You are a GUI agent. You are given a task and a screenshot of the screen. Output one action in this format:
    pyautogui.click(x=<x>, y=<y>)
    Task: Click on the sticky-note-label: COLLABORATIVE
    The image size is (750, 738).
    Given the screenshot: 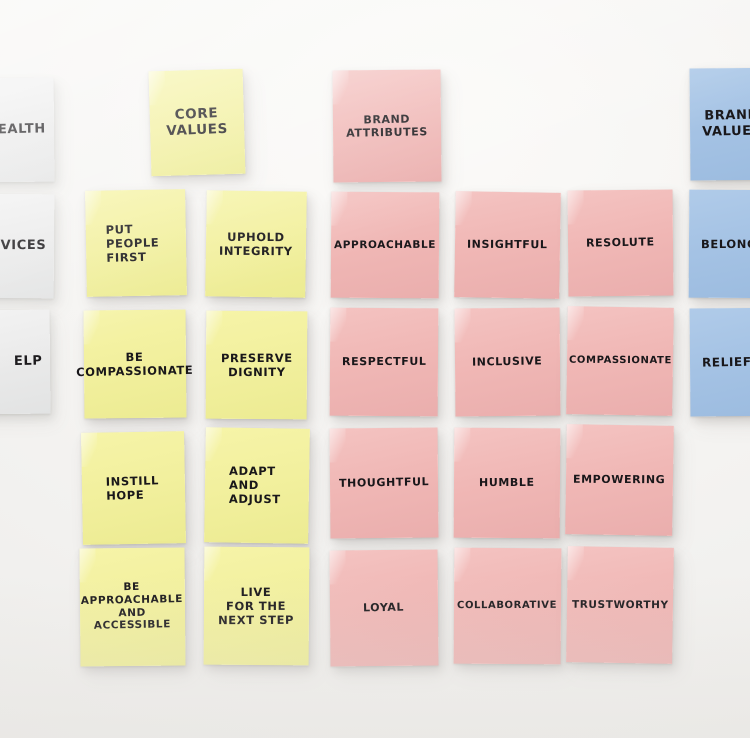 What is the action you would take?
    pyautogui.click(x=507, y=605)
    